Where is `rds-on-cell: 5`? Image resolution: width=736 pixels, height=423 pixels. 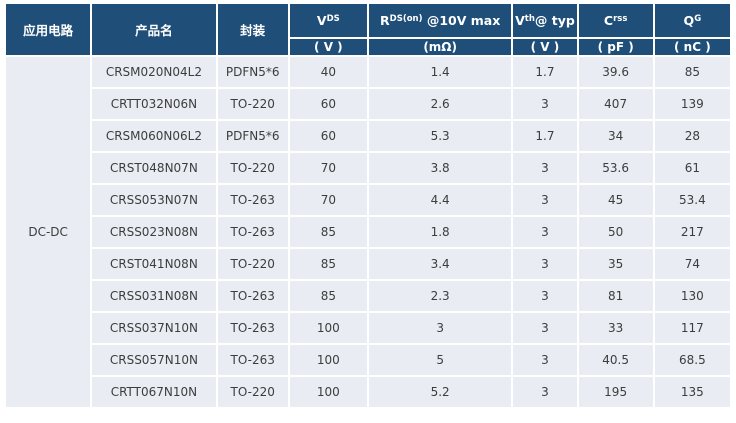 rds-on-cell: 5 is located at coordinates (440, 360).